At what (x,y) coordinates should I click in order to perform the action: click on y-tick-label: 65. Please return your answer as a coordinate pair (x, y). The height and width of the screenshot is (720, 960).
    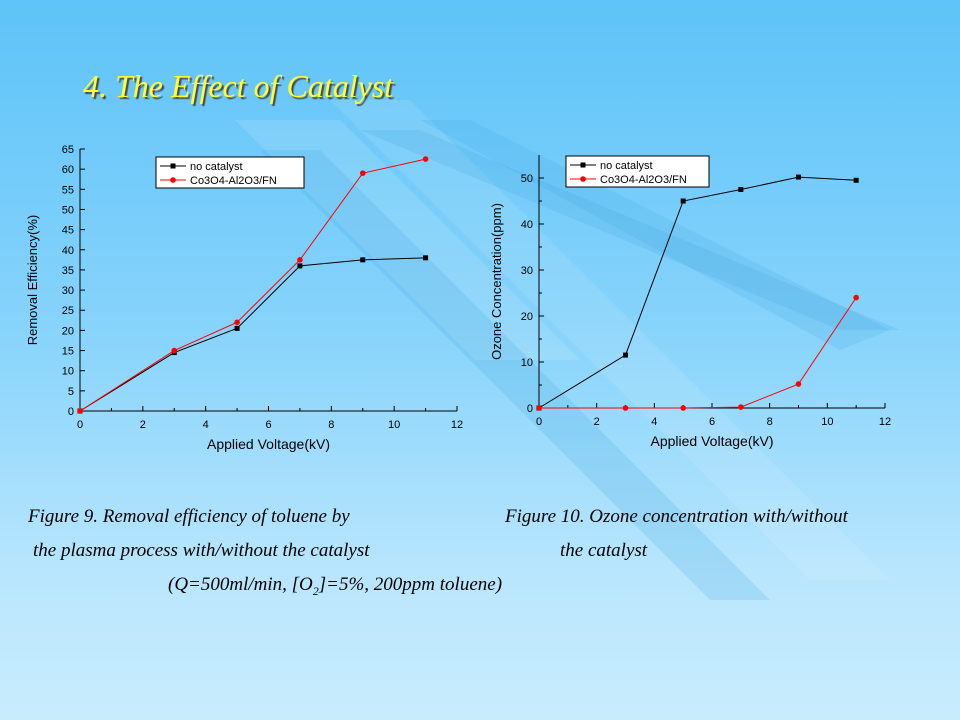
    Looking at the image, I should click on (68, 150).